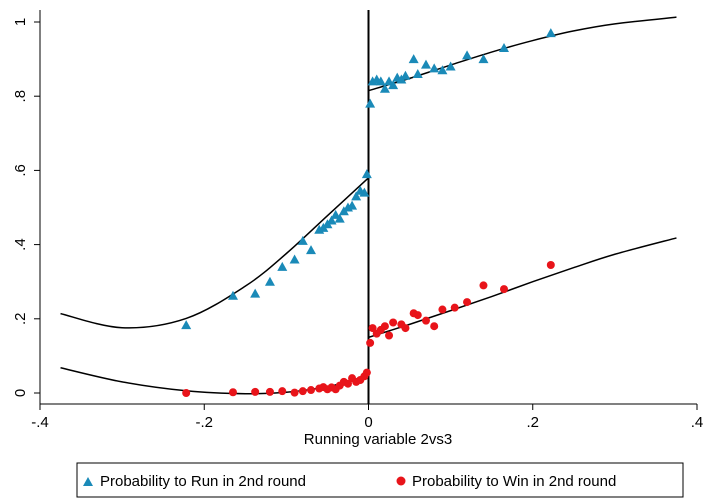 The height and width of the screenshot is (502, 708). Describe the element at coordinates (20, 319) in the screenshot. I see `y-tick-label: .2` at that location.